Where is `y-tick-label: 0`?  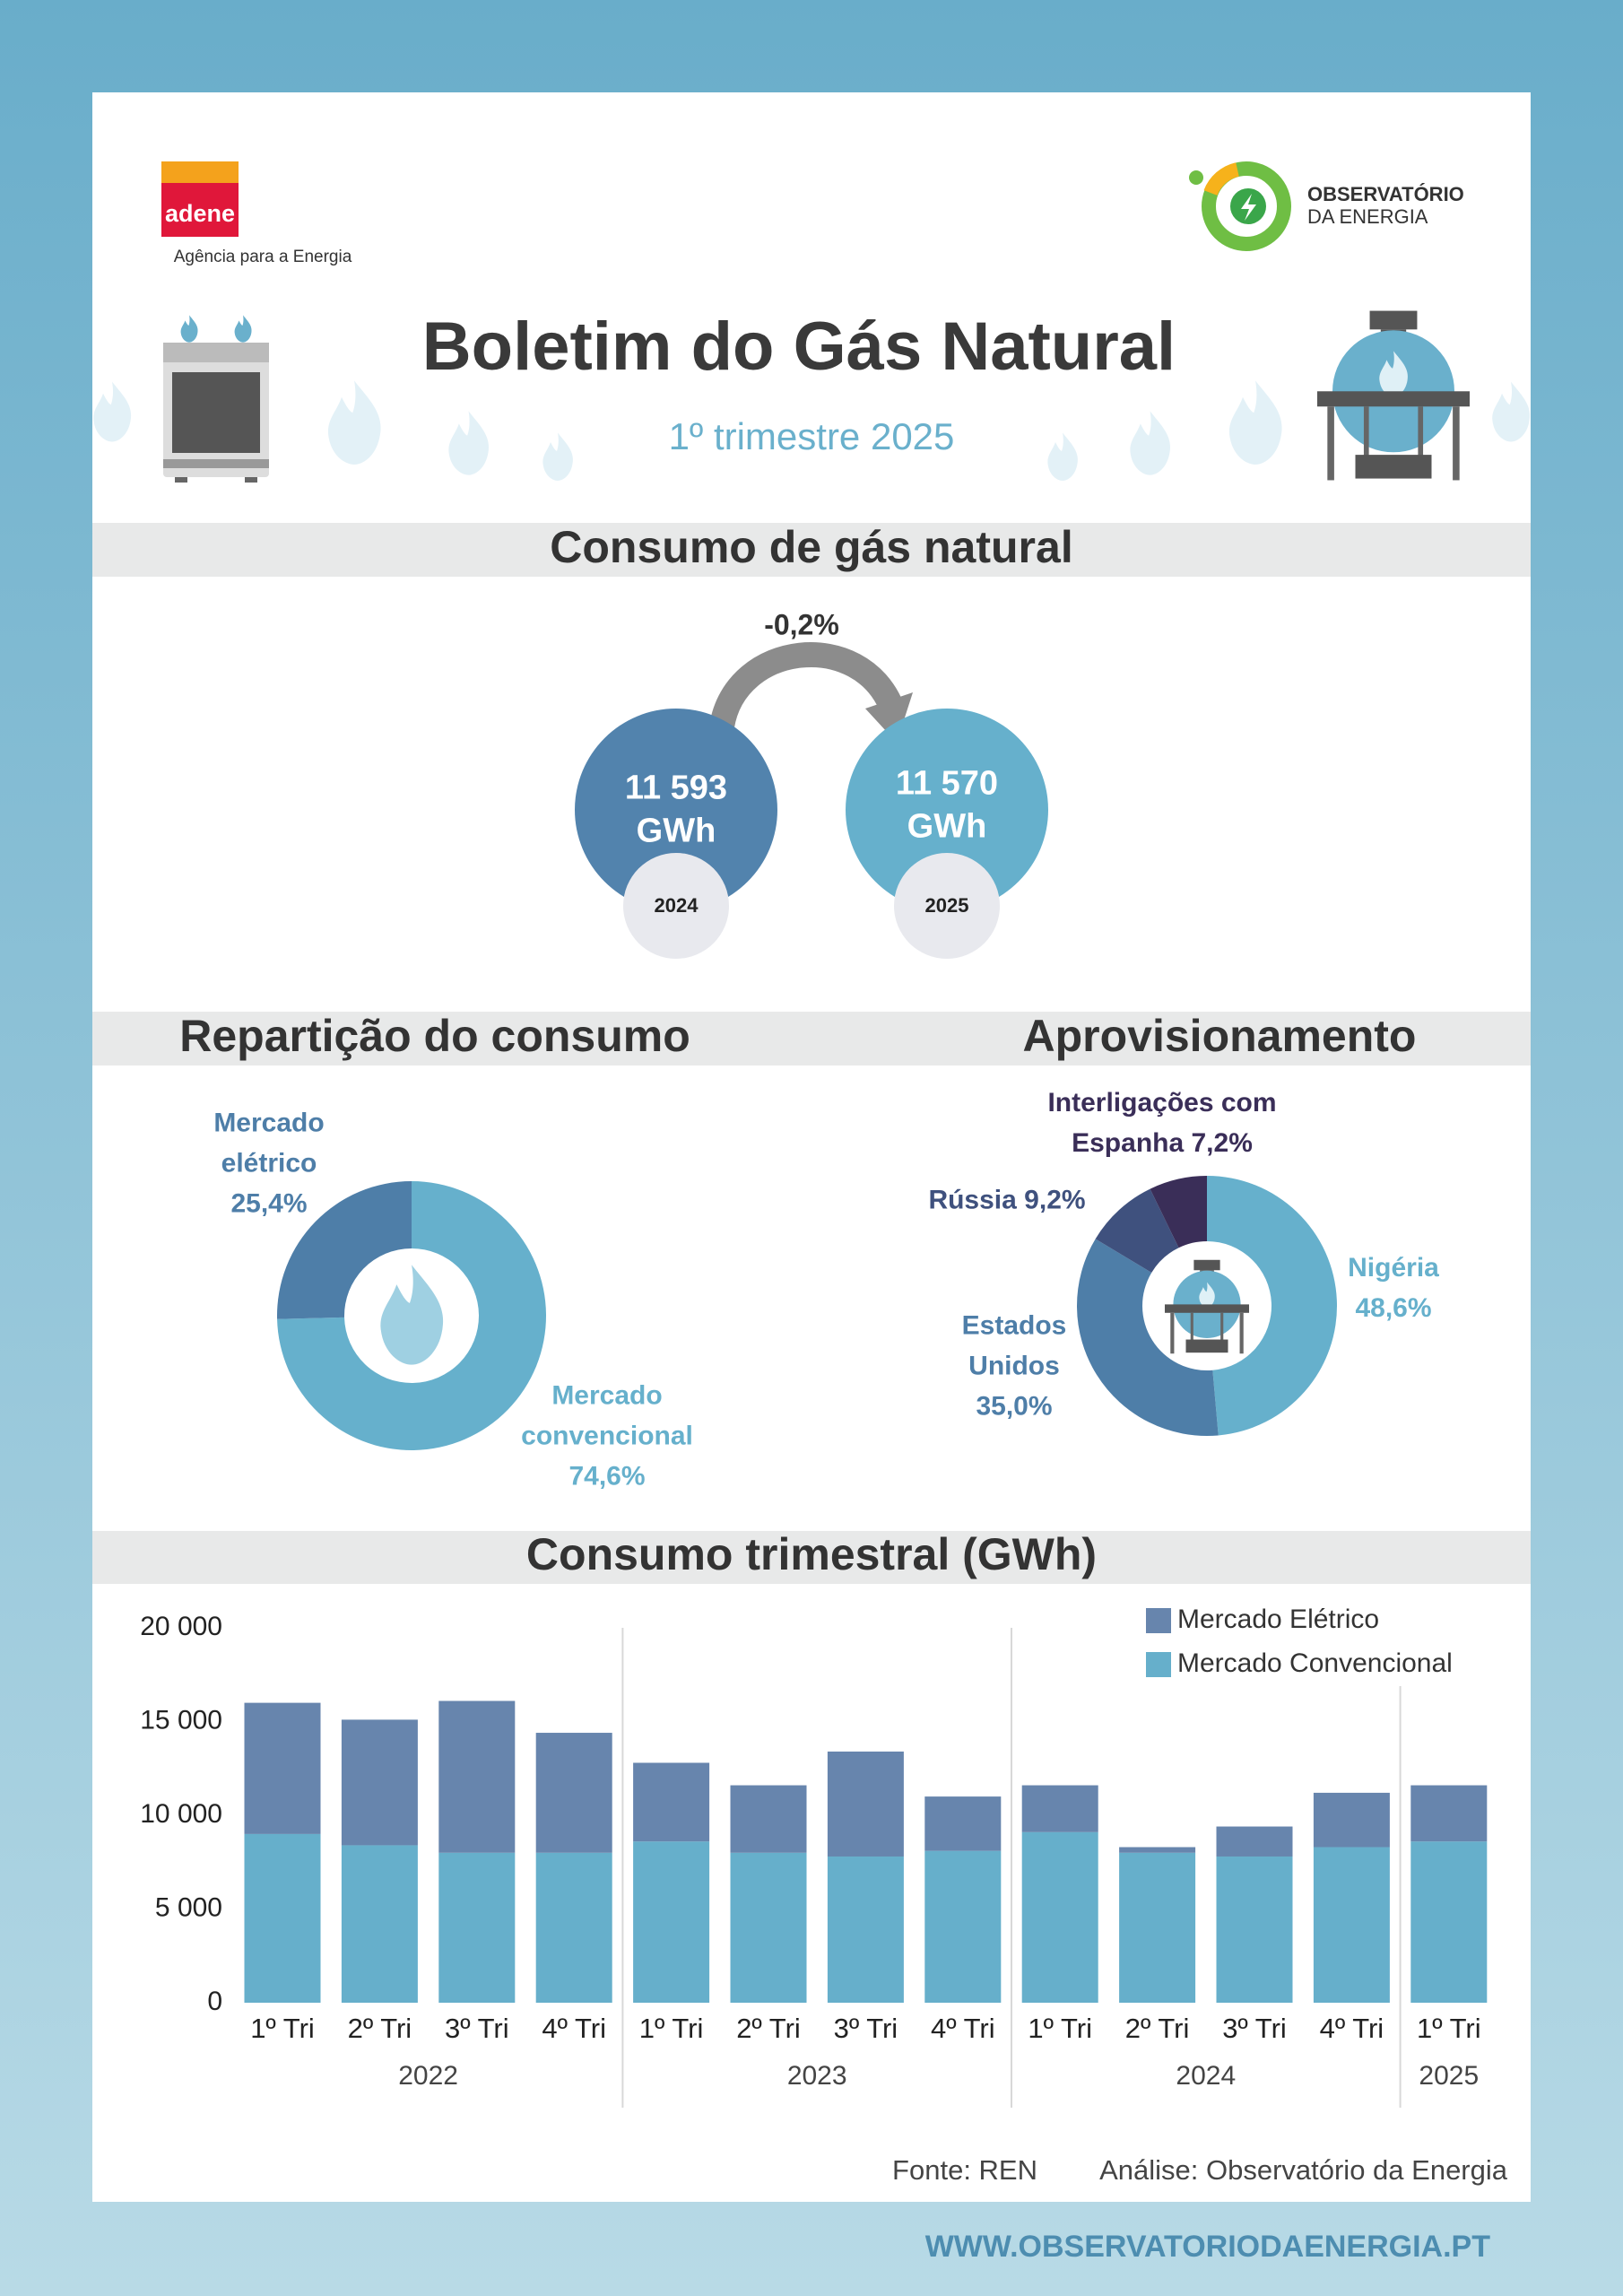
y-tick-label: 0 is located at coordinates (214, 2001).